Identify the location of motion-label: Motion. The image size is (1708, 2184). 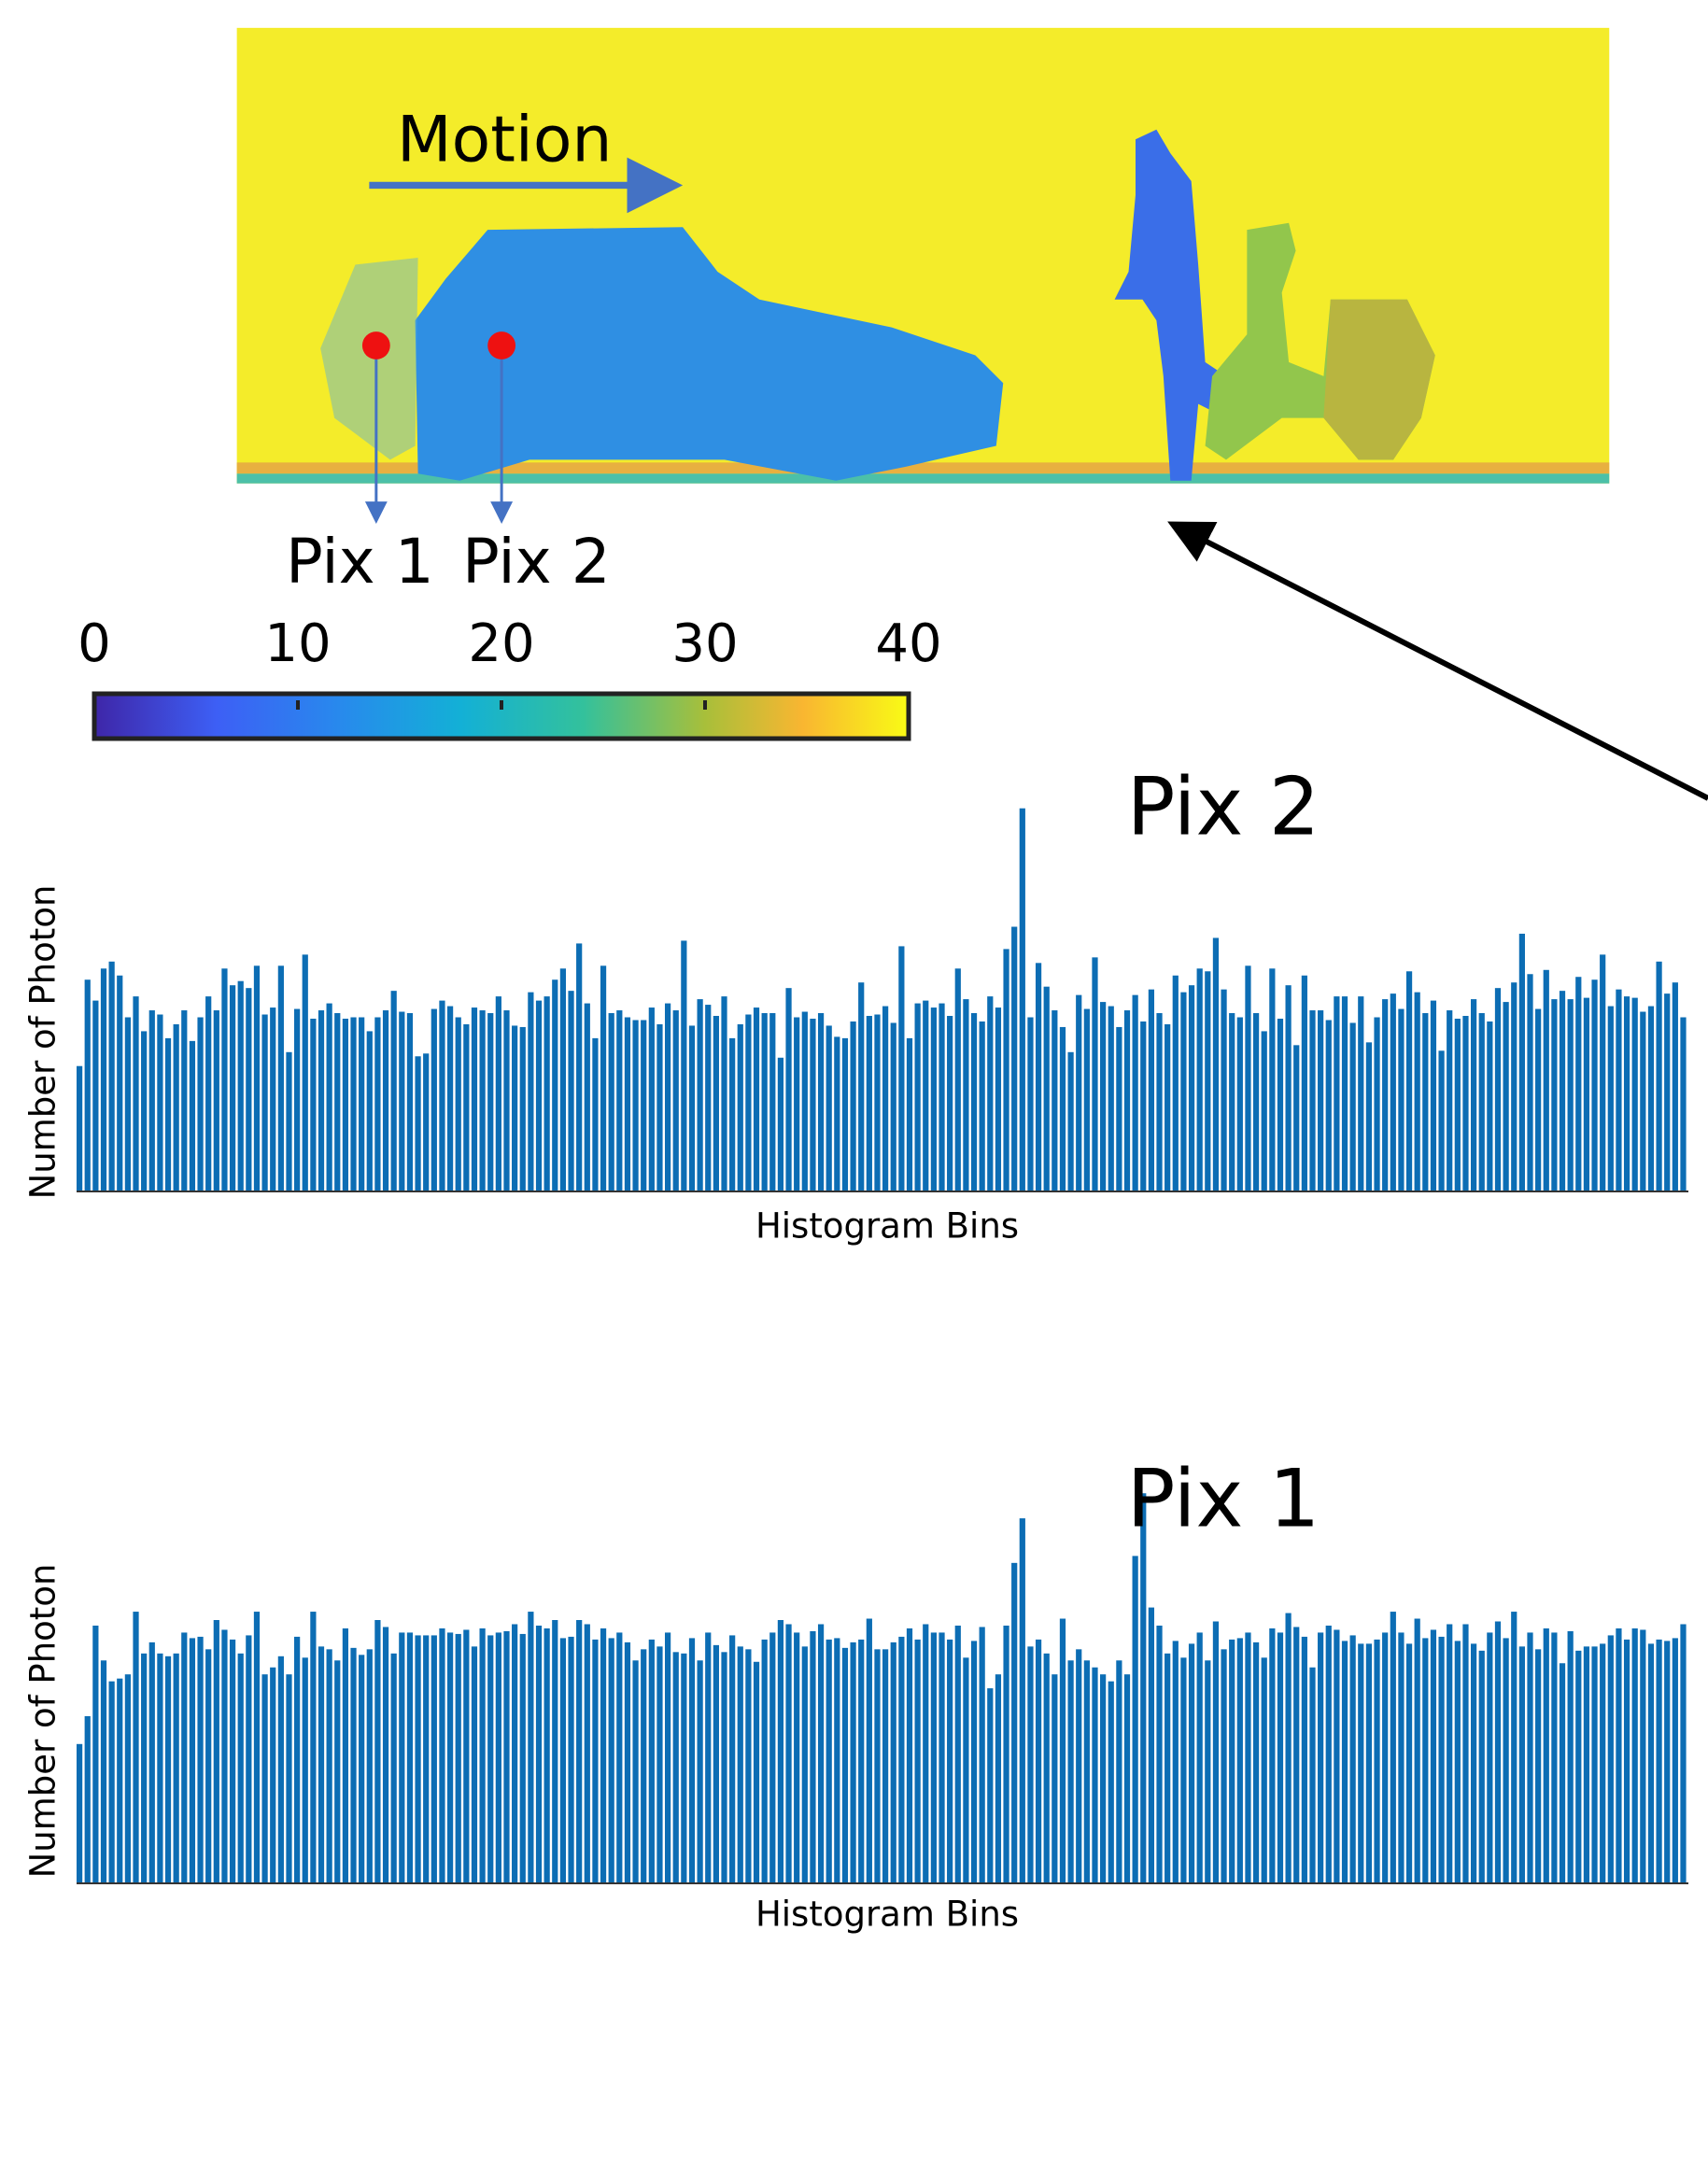
(505, 140).